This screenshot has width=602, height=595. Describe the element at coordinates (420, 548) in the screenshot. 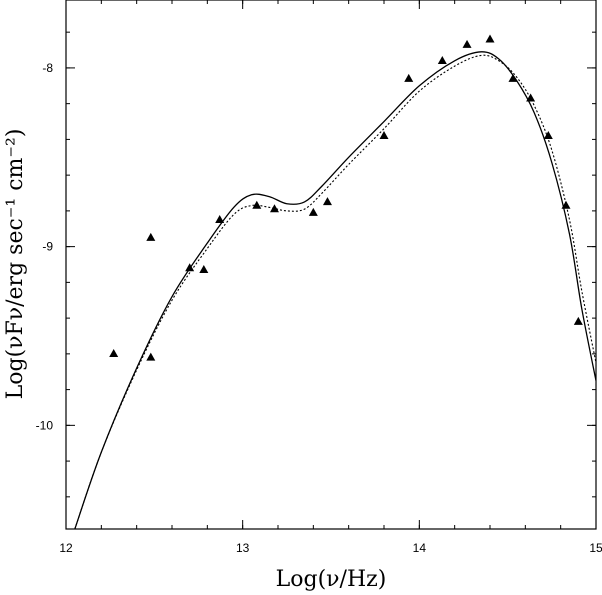

I see `x-tick-label: 14` at that location.